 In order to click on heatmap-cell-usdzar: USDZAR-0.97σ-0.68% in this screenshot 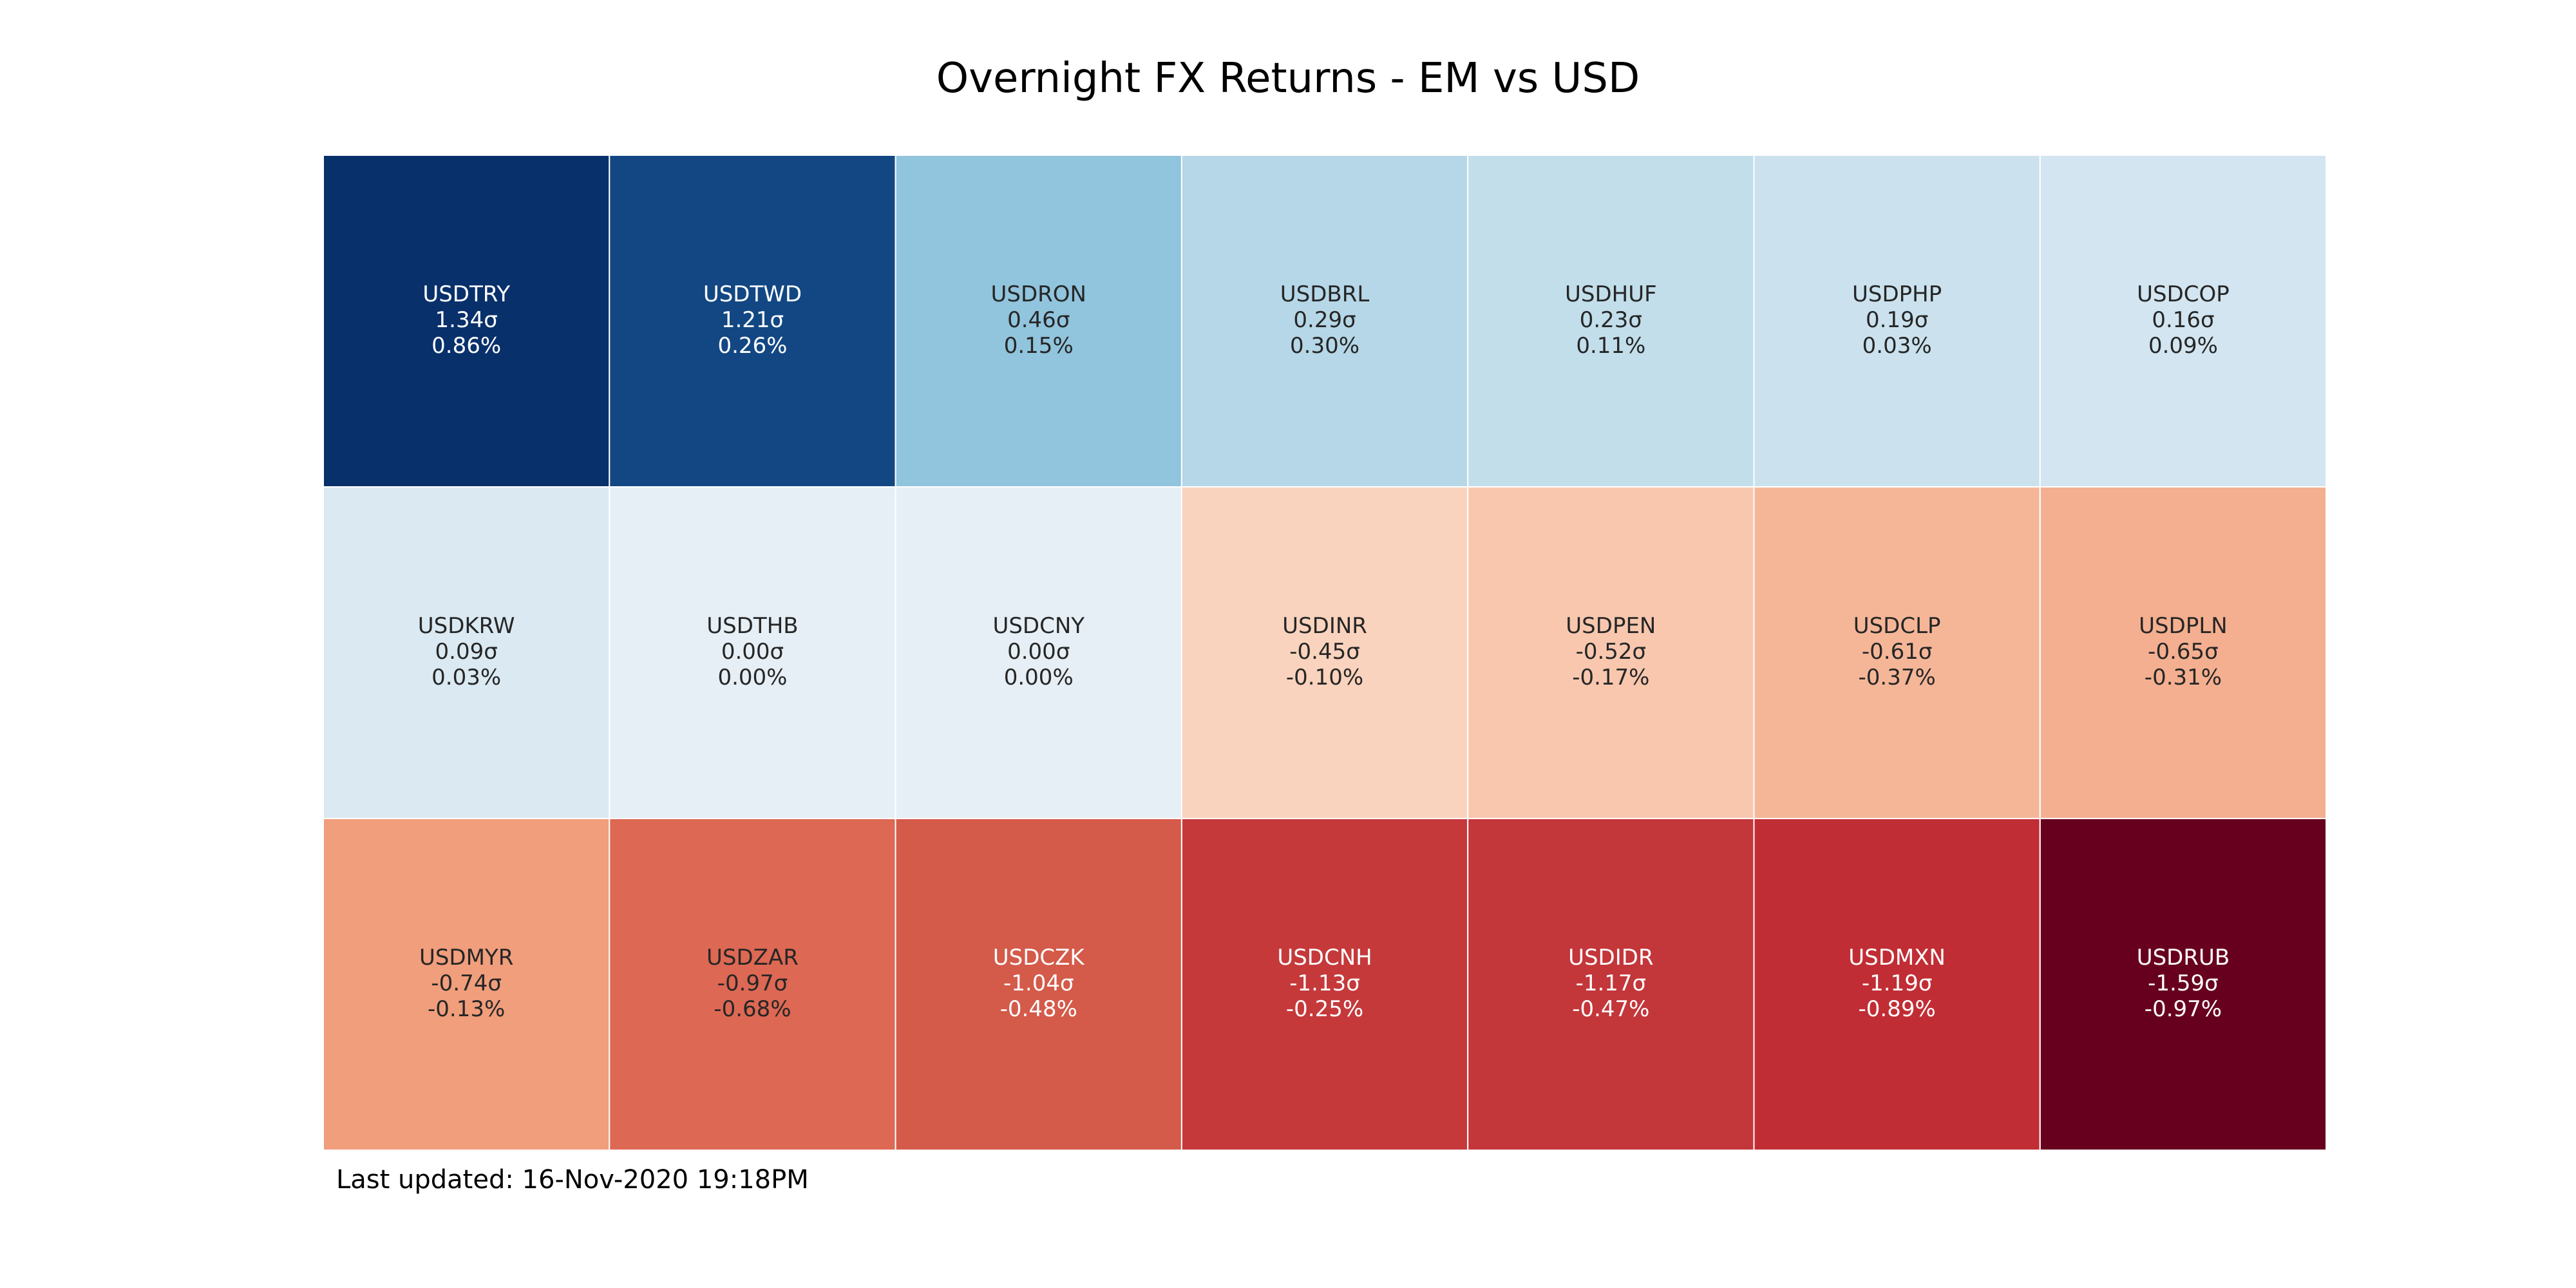, I will do `click(752, 984)`.